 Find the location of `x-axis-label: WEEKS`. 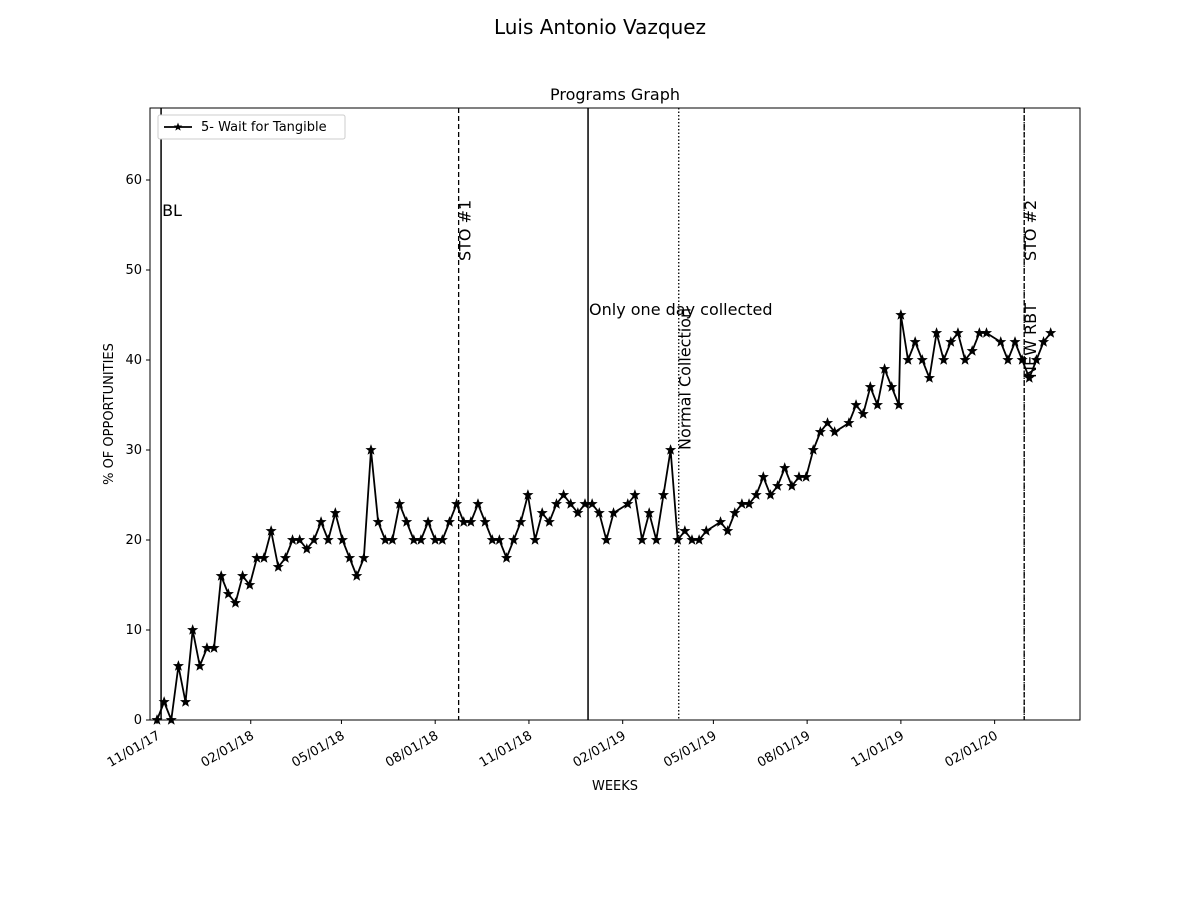

x-axis-label: WEEKS is located at coordinates (615, 786).